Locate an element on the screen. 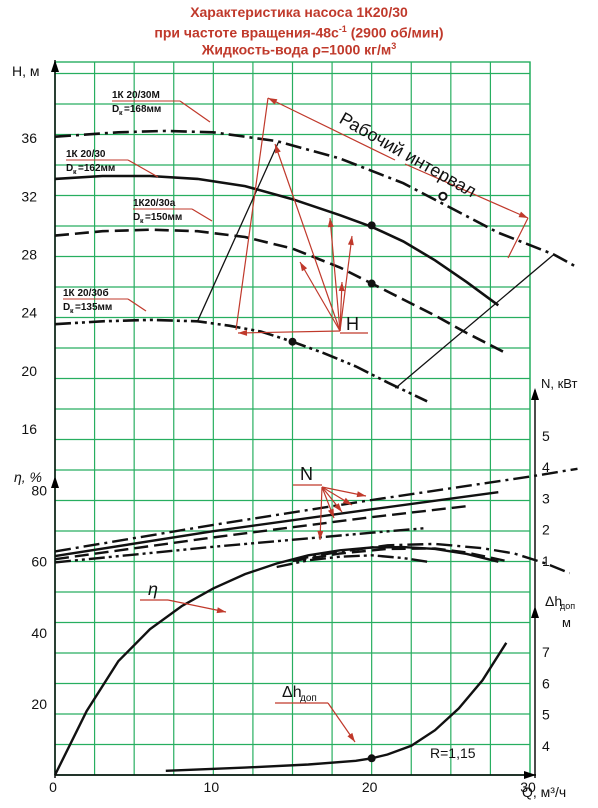  chart-title-sup-3: 3 is located at coordinates (394, 46).